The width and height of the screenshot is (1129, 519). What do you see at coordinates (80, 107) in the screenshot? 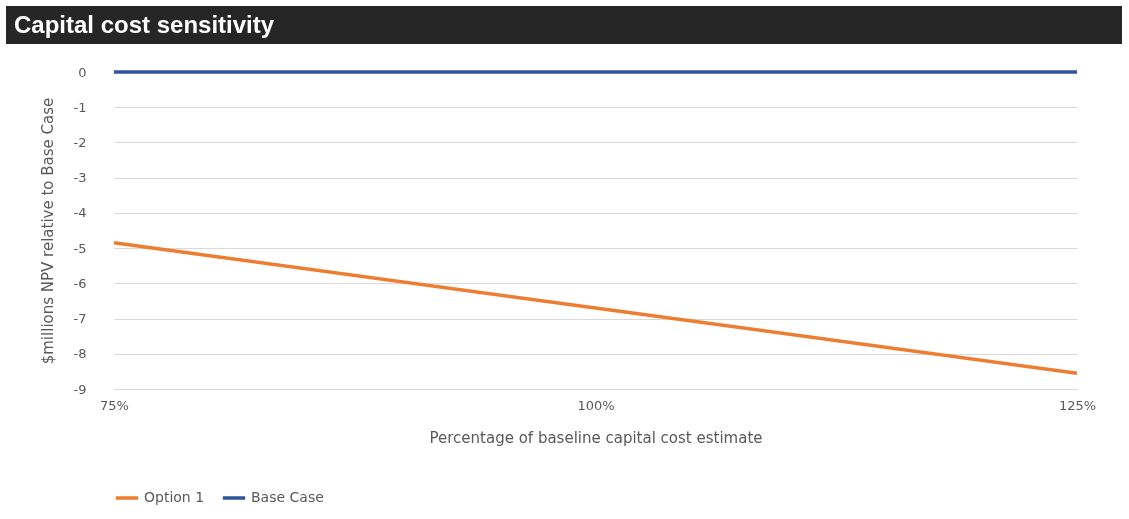
I see `y-tick-label: -1` at bounding box center [80, 107].